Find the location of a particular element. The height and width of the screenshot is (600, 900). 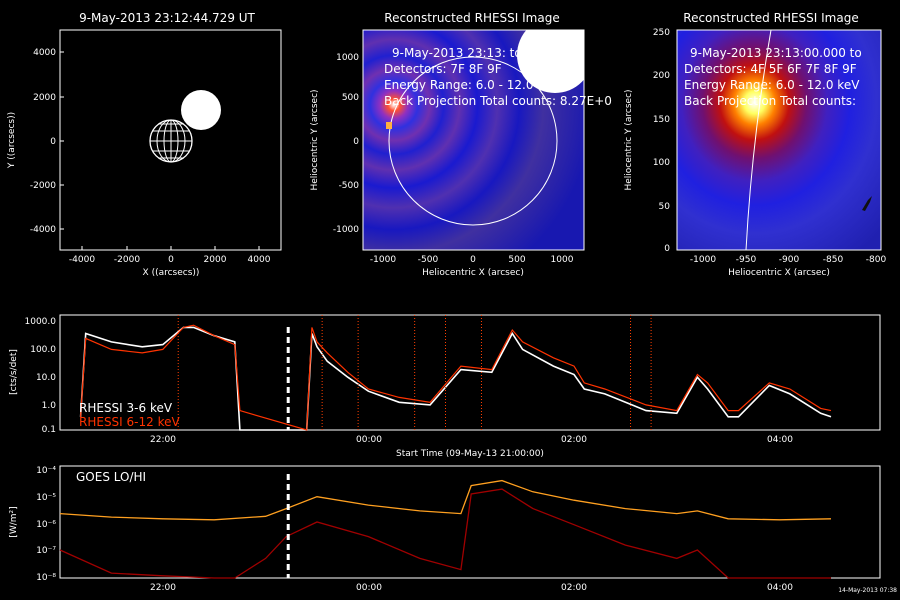

panel4-ylabel: [cts/s/det] is located at coordinates (14, 372).